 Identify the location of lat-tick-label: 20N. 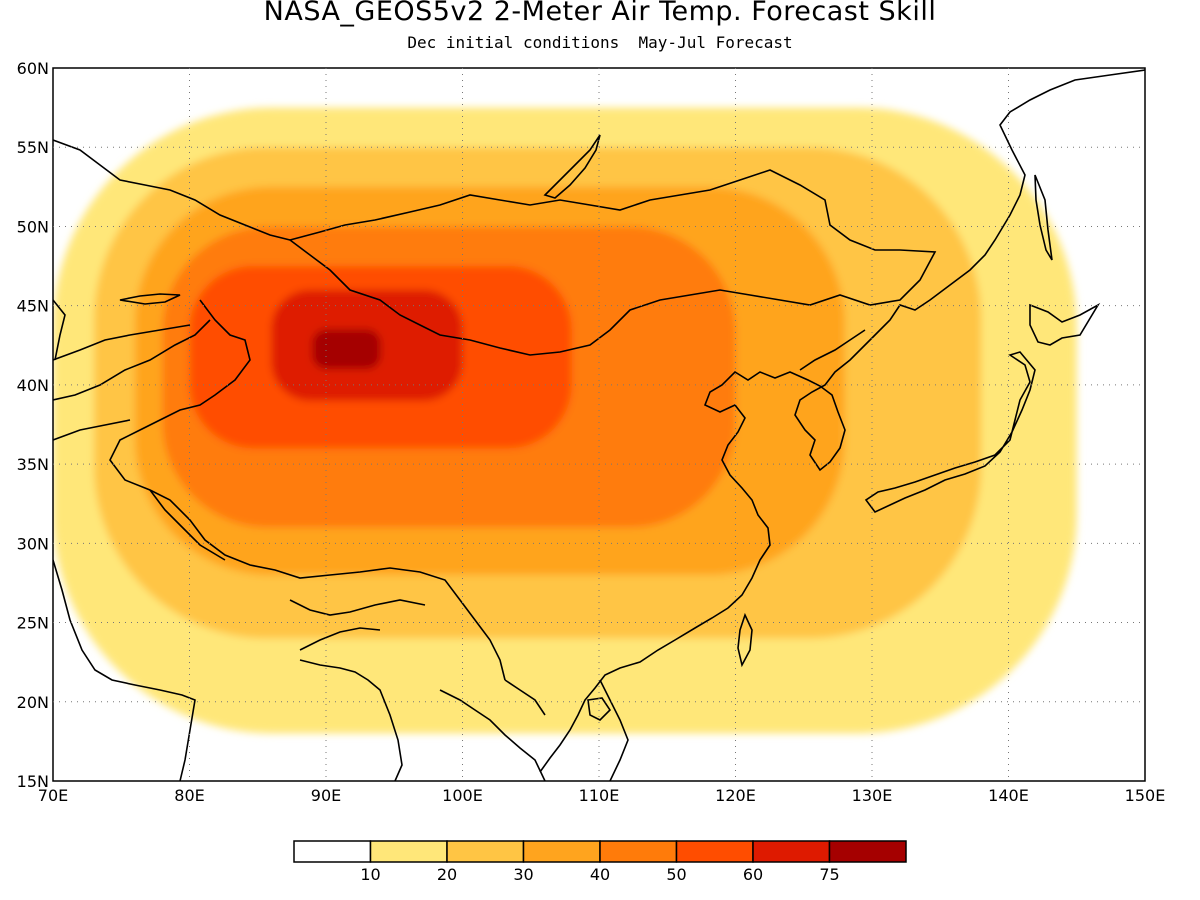
(33, 702).